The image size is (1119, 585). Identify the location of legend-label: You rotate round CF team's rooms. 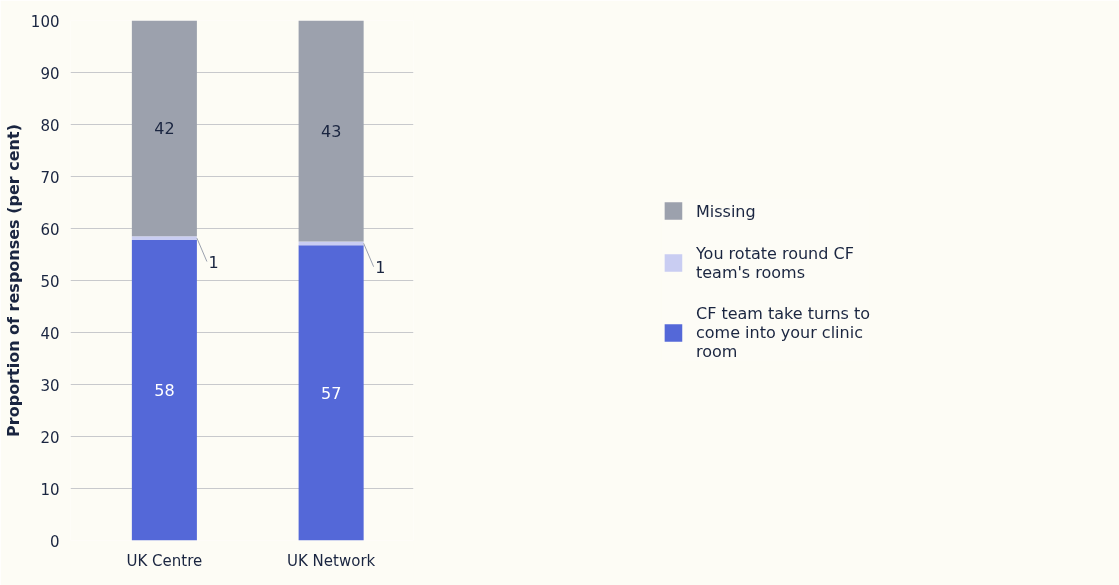
(774, 262).